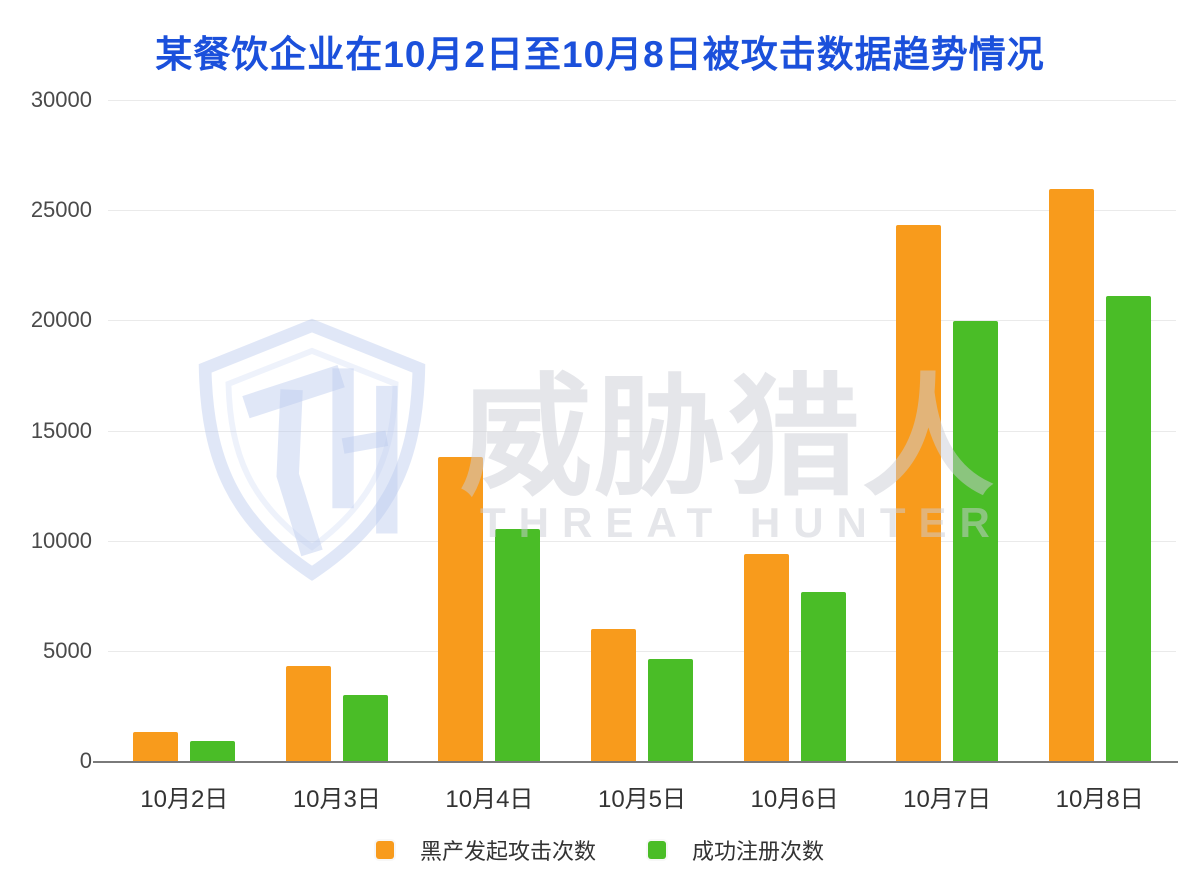 Image resolution: width=1200 pixels, height=890 pixels. I want to click on x-axis-tick-label: 10月2日, so click(184, 799).